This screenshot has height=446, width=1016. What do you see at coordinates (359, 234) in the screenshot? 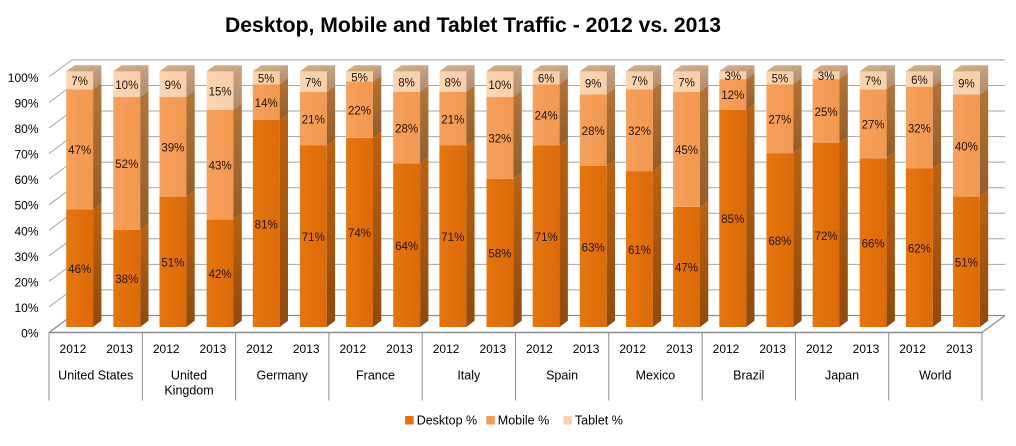
I see `svg-text: 74%` at bounding box center [359, 234].